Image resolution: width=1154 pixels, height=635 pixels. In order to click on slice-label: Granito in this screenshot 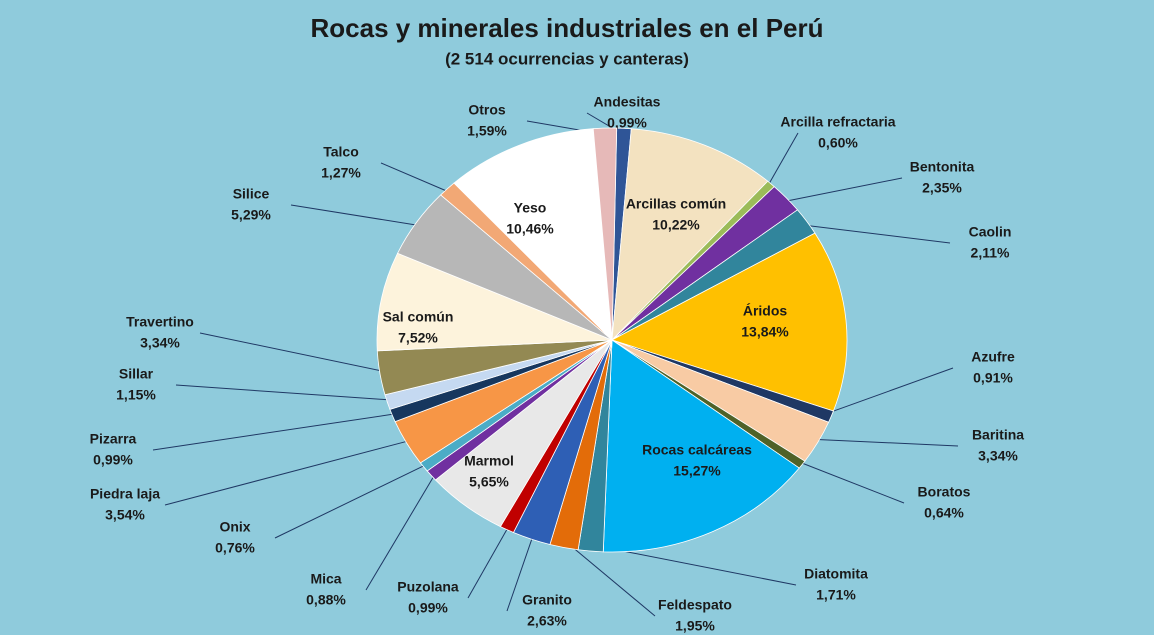, I will do `click(547, 600)`.